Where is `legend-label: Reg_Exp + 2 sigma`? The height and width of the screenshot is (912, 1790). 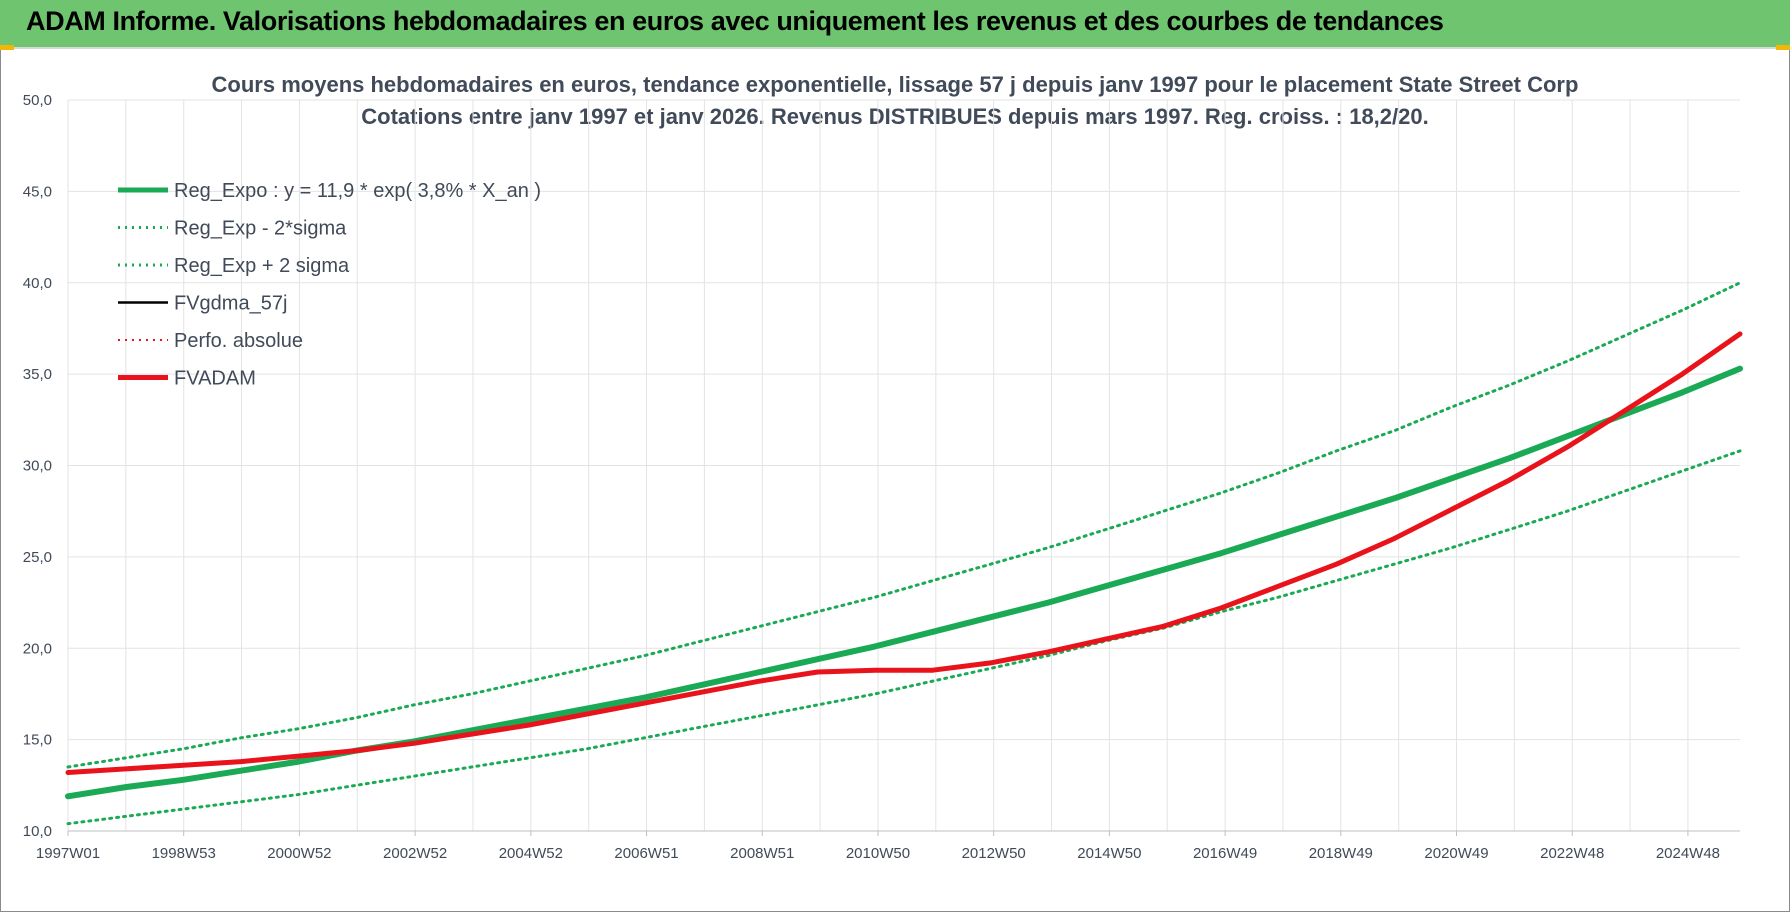
legend-label: Reg_Exp + 2 sigma is located at coordinates (262, 266).